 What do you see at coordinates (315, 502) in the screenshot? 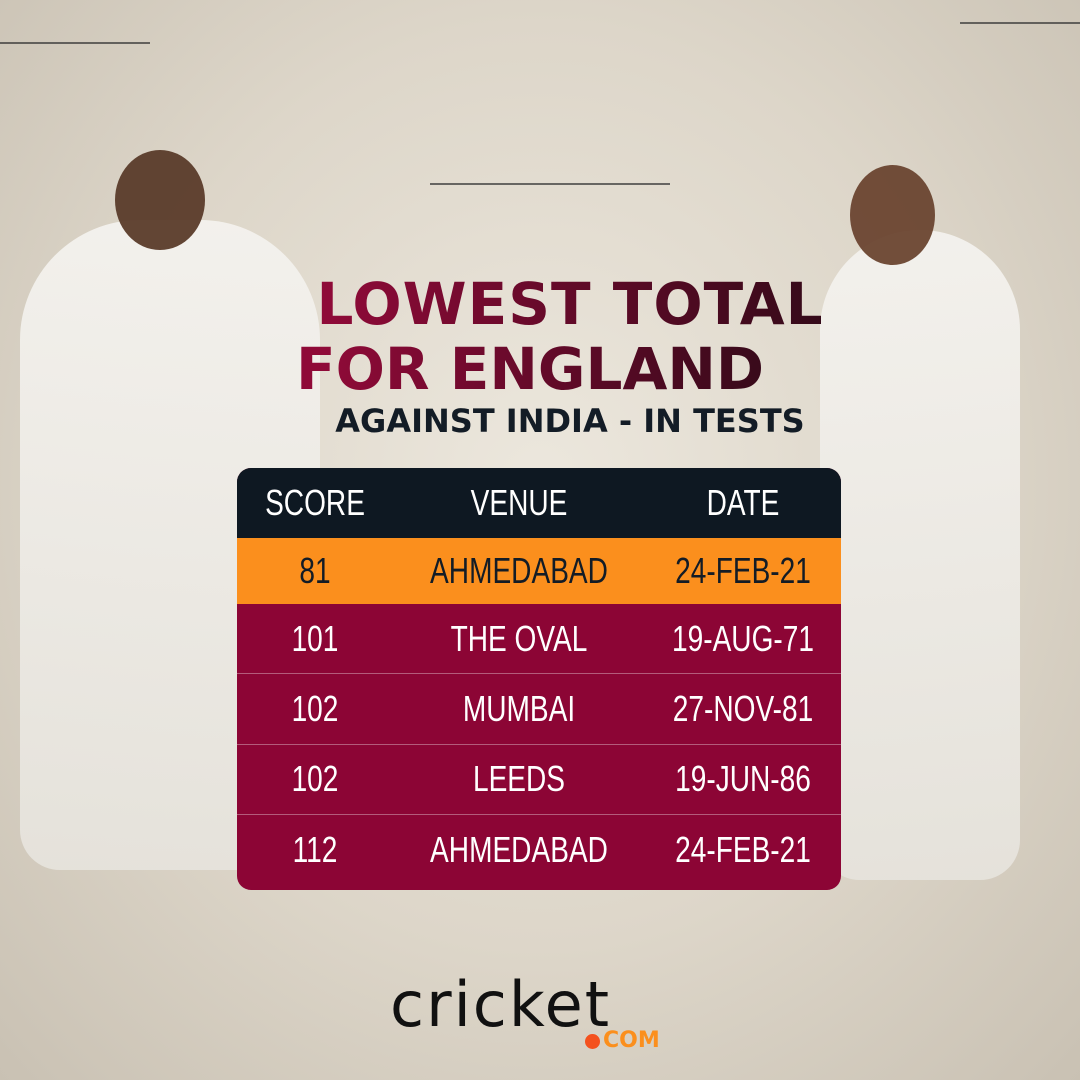
I see `header-score: SCORE` at bounding box center [315, 502].